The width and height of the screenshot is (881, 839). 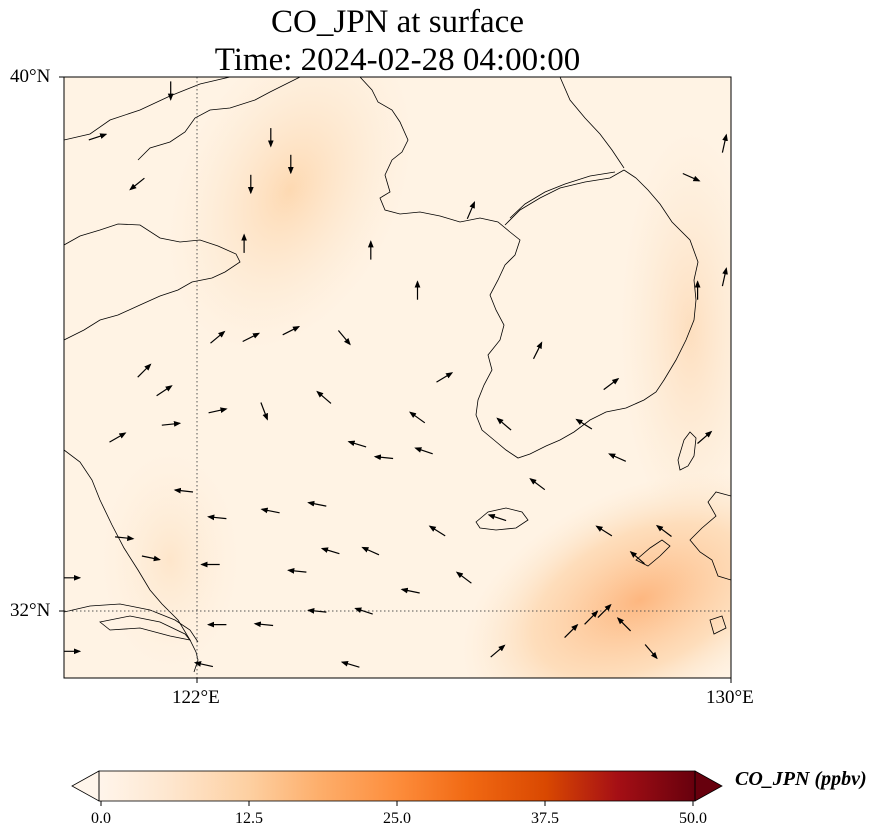 What do you see at coordinates (290, 214) in the screenshot?
I see `plume-northwest` at bounding box center [290, 214].